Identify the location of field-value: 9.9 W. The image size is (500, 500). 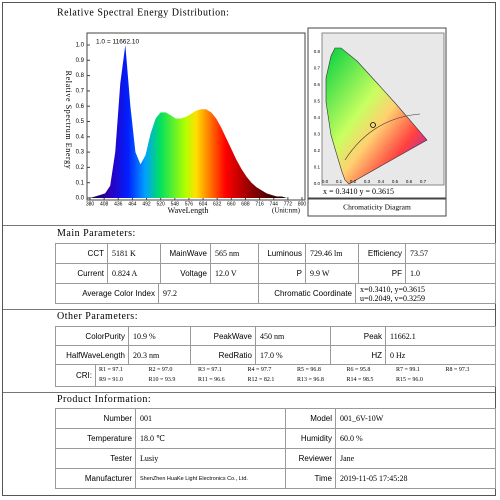
(332, 273).